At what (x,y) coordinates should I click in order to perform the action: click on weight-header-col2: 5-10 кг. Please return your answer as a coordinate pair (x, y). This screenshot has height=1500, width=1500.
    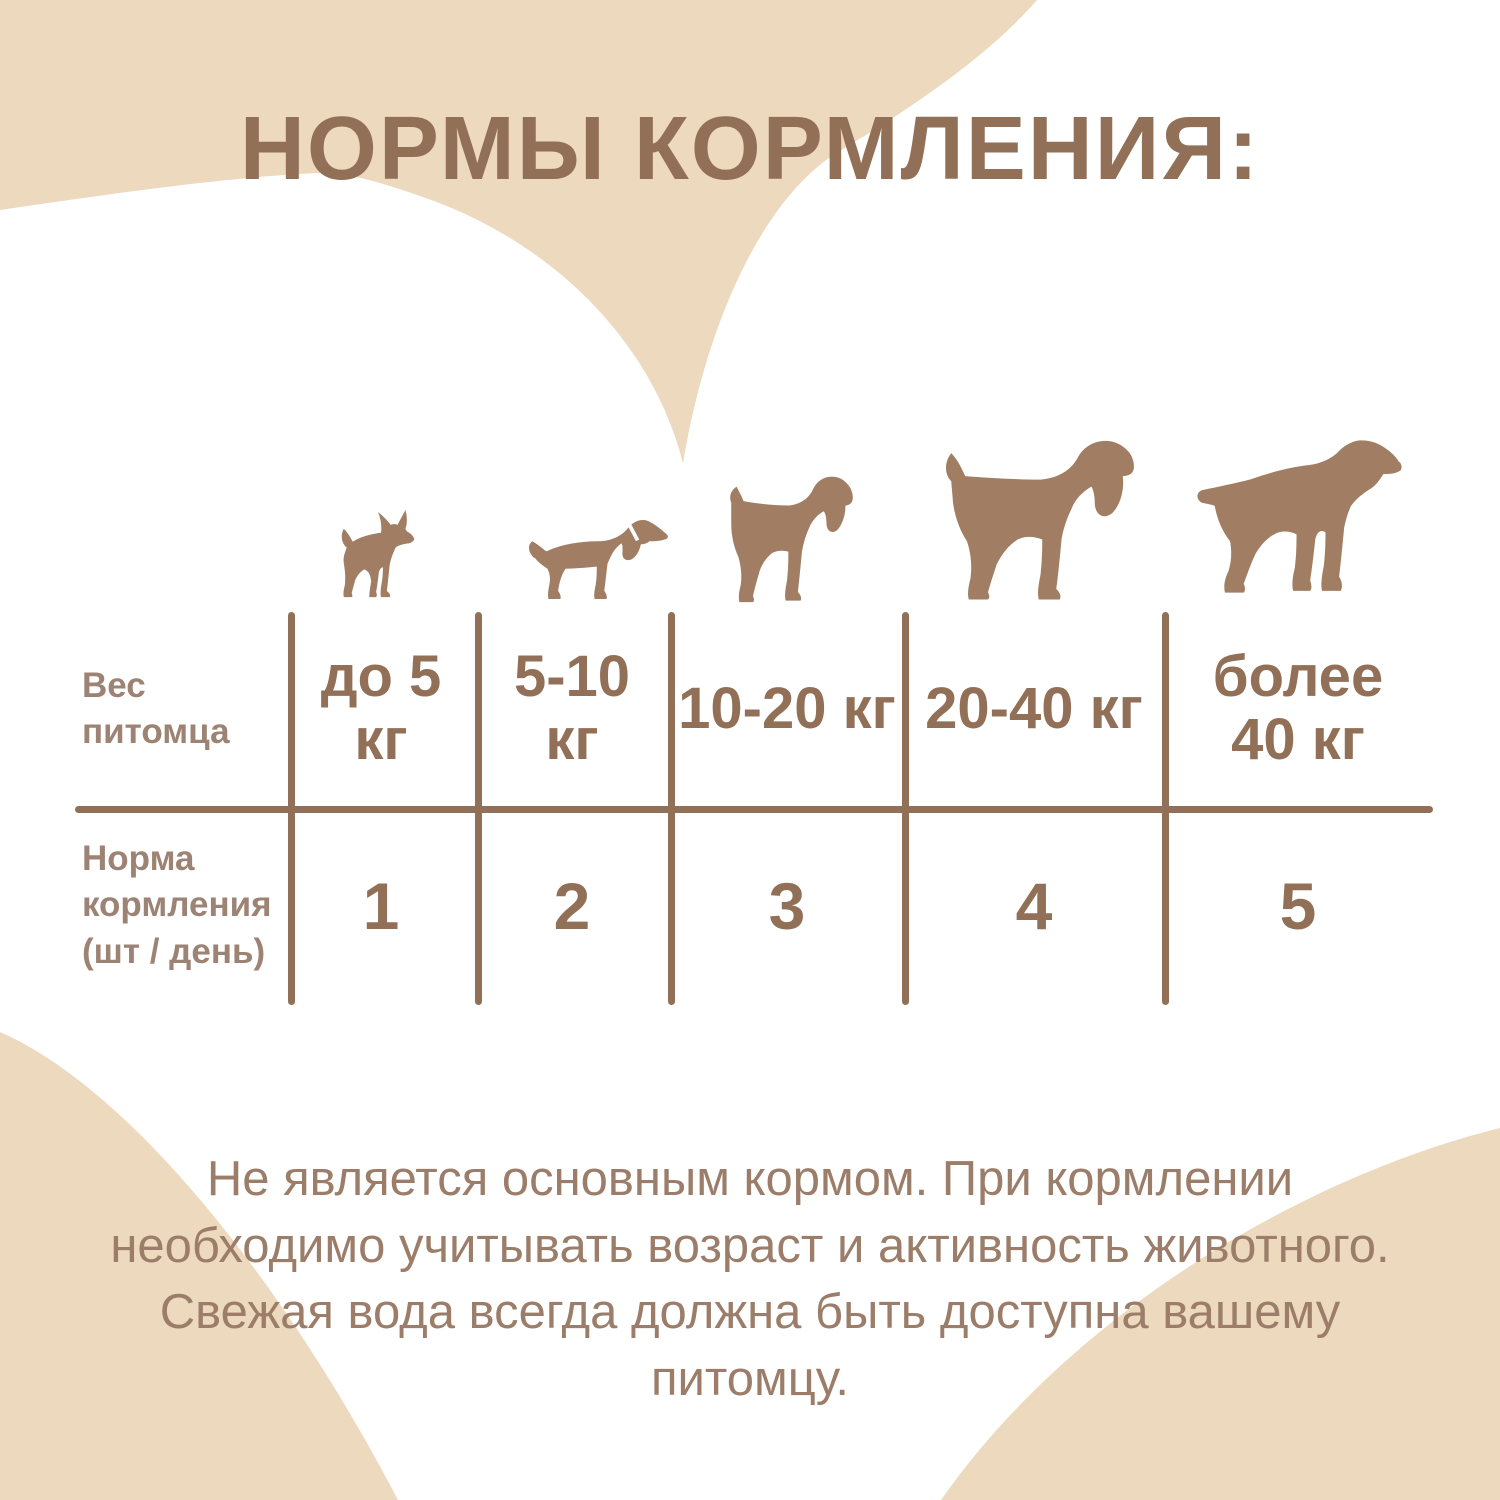
    Looking at the image, I should click on (572, 708).